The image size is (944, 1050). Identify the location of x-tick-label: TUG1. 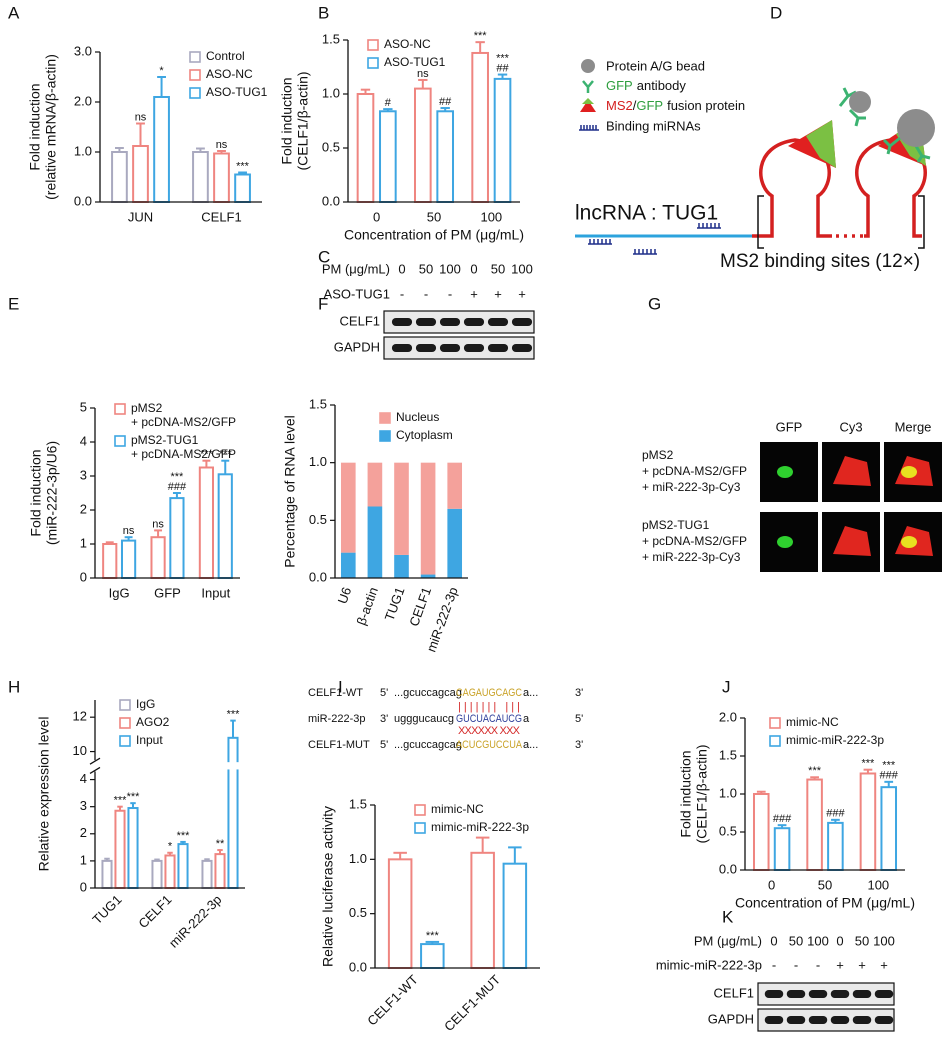
(106, 909).